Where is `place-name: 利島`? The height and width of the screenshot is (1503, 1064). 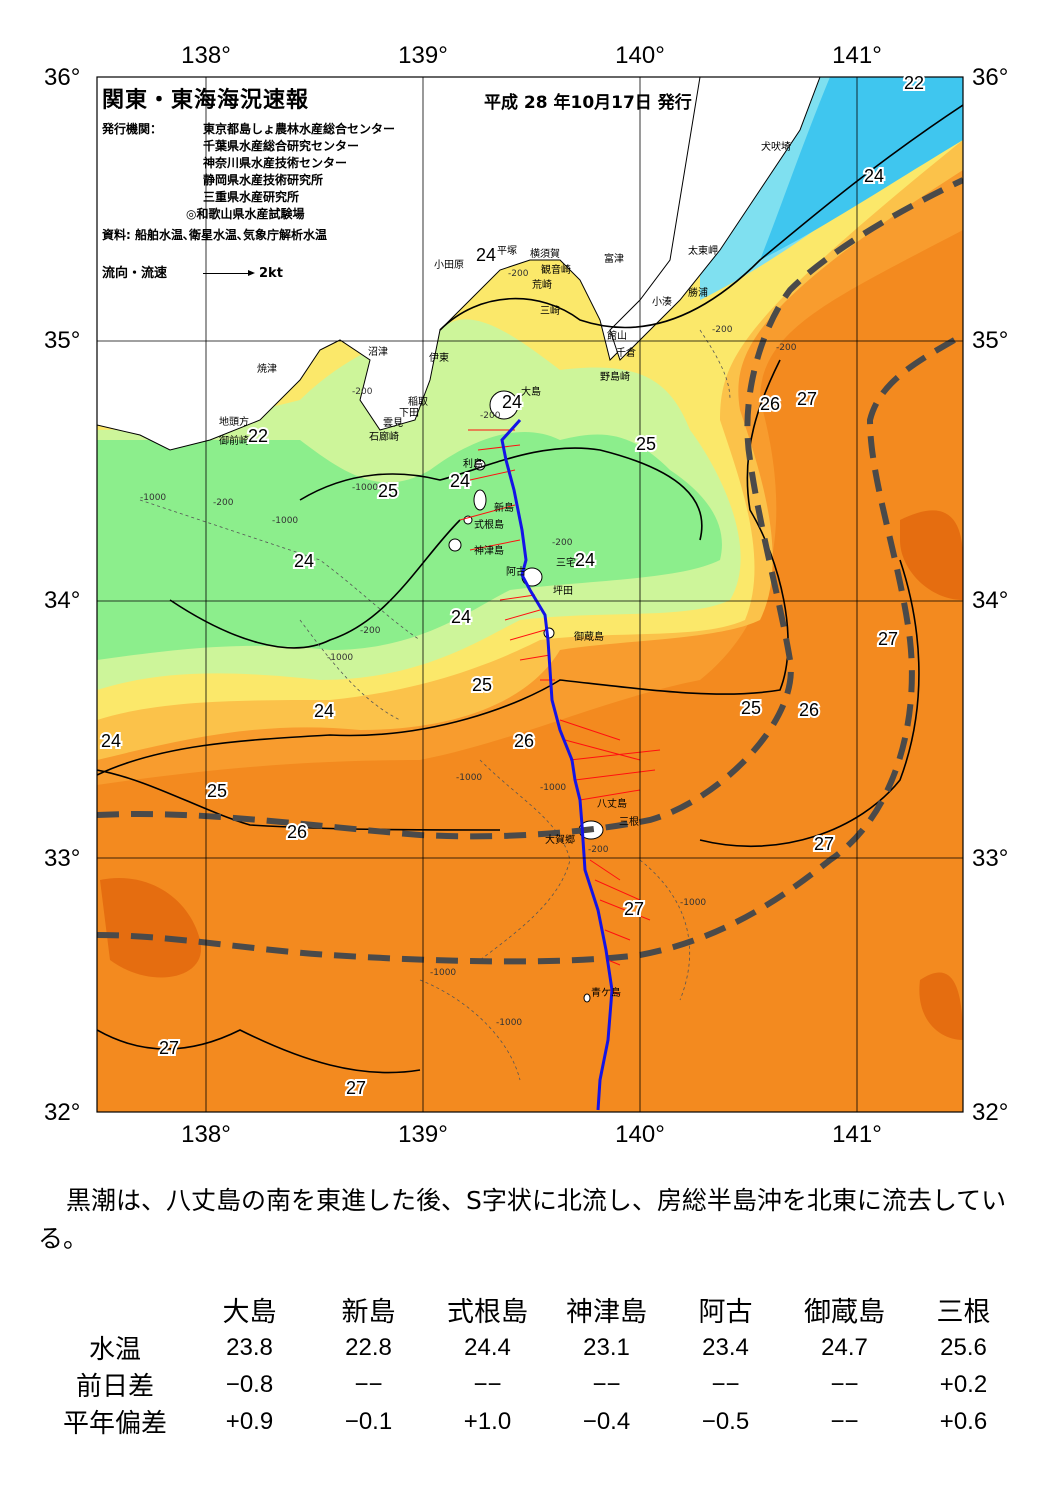 place-name: 利島 is located at coordinates (473, 463).